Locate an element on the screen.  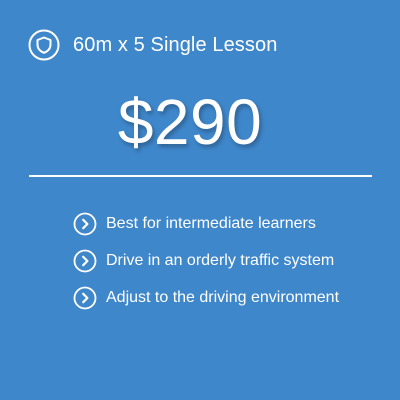
shield-icon is located at coordinates (44, 45).